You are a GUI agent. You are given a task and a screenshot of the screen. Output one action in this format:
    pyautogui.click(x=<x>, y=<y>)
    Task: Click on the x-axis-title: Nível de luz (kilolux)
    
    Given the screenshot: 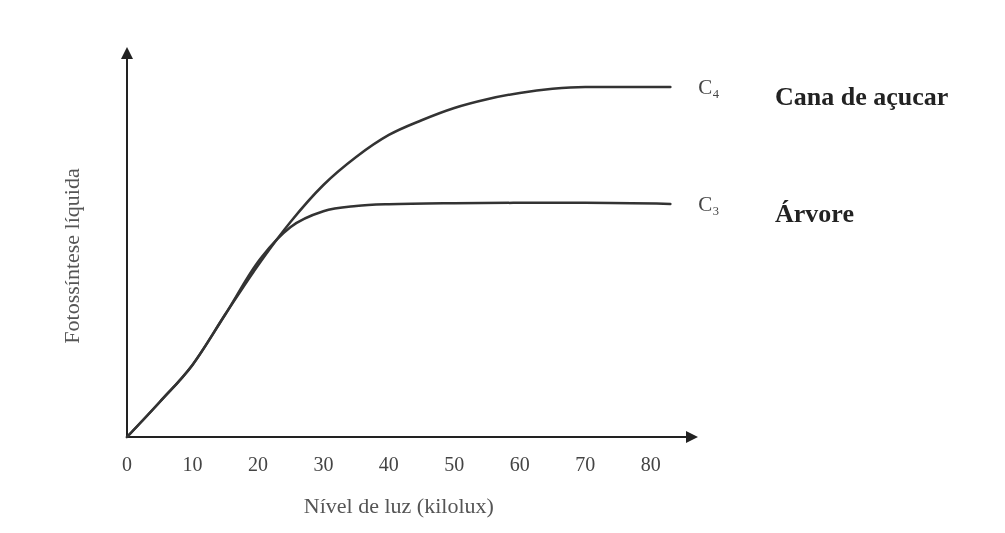 What is the action you would take?
    pyautogui.click(x=398, y=505)
    